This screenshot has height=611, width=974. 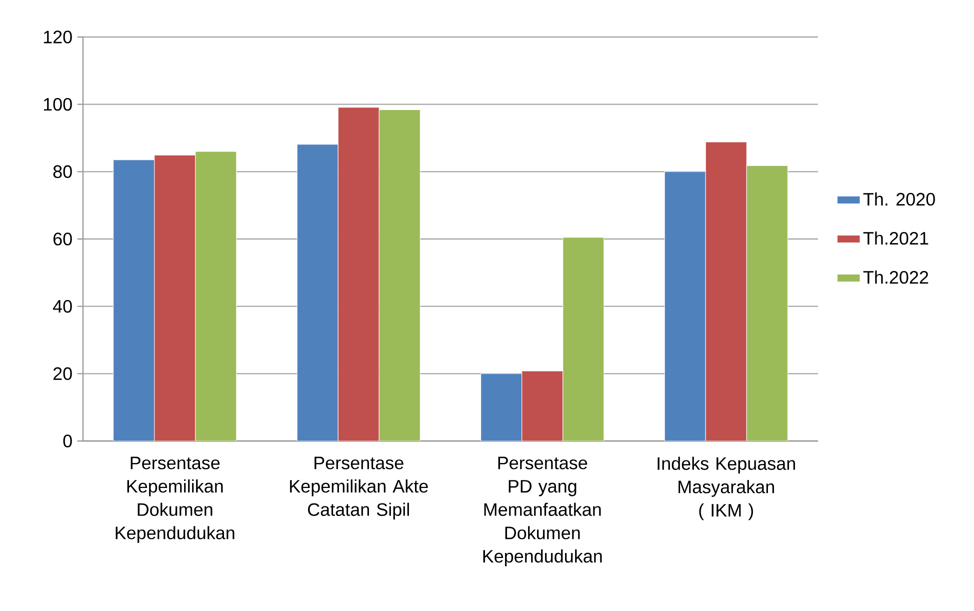 What do you see at coordinates (63, 239) in the screenshot?
I see `y-tick-label: 60` at bounding box center [63, 239].